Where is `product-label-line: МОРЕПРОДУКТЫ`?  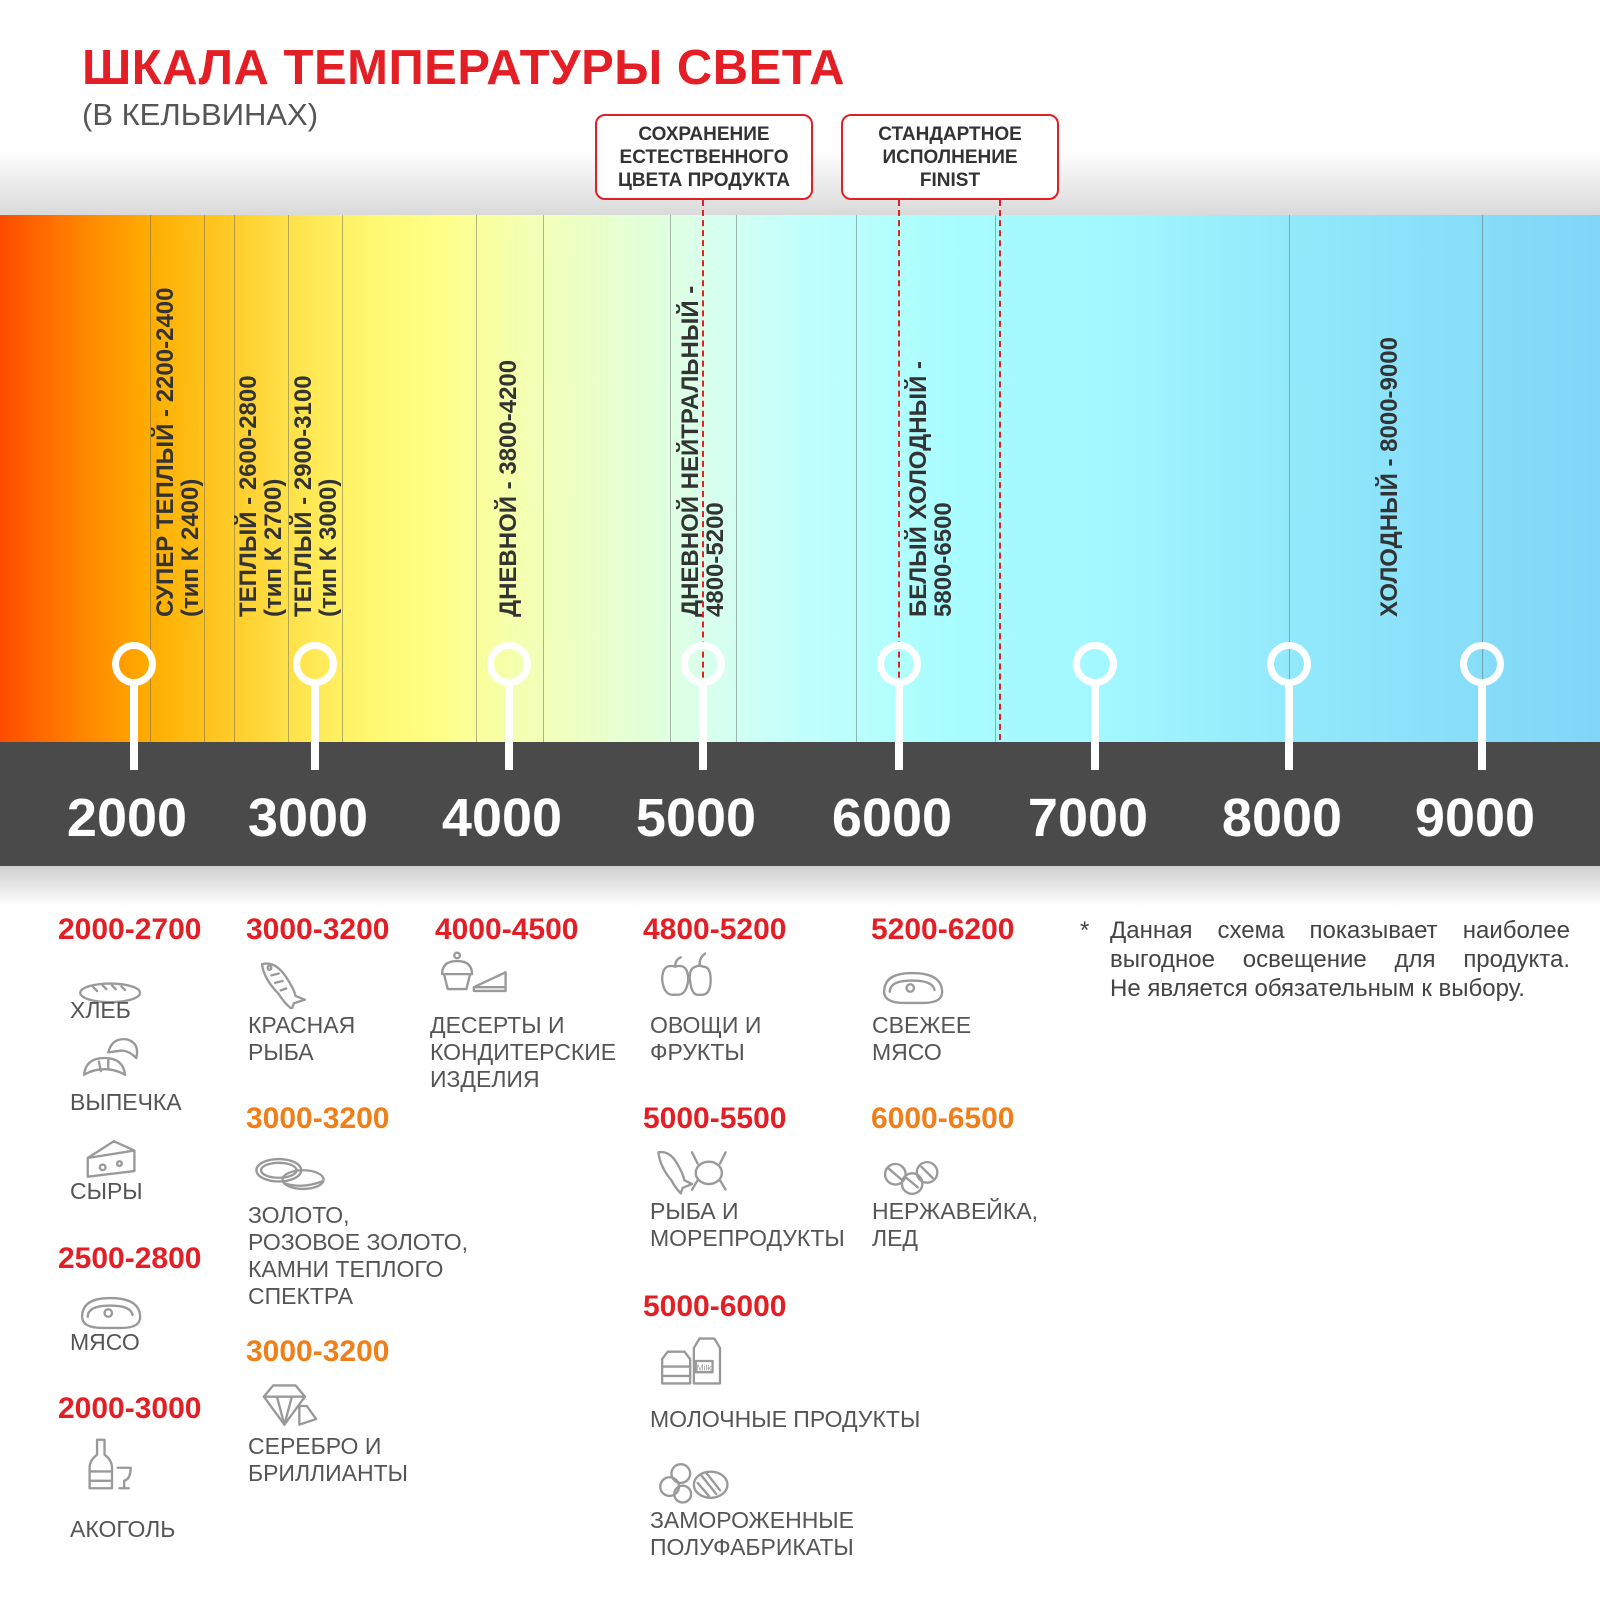
product-label-line: МОРЕПРОДУКТЫ is located at coordinates (747, 1238).